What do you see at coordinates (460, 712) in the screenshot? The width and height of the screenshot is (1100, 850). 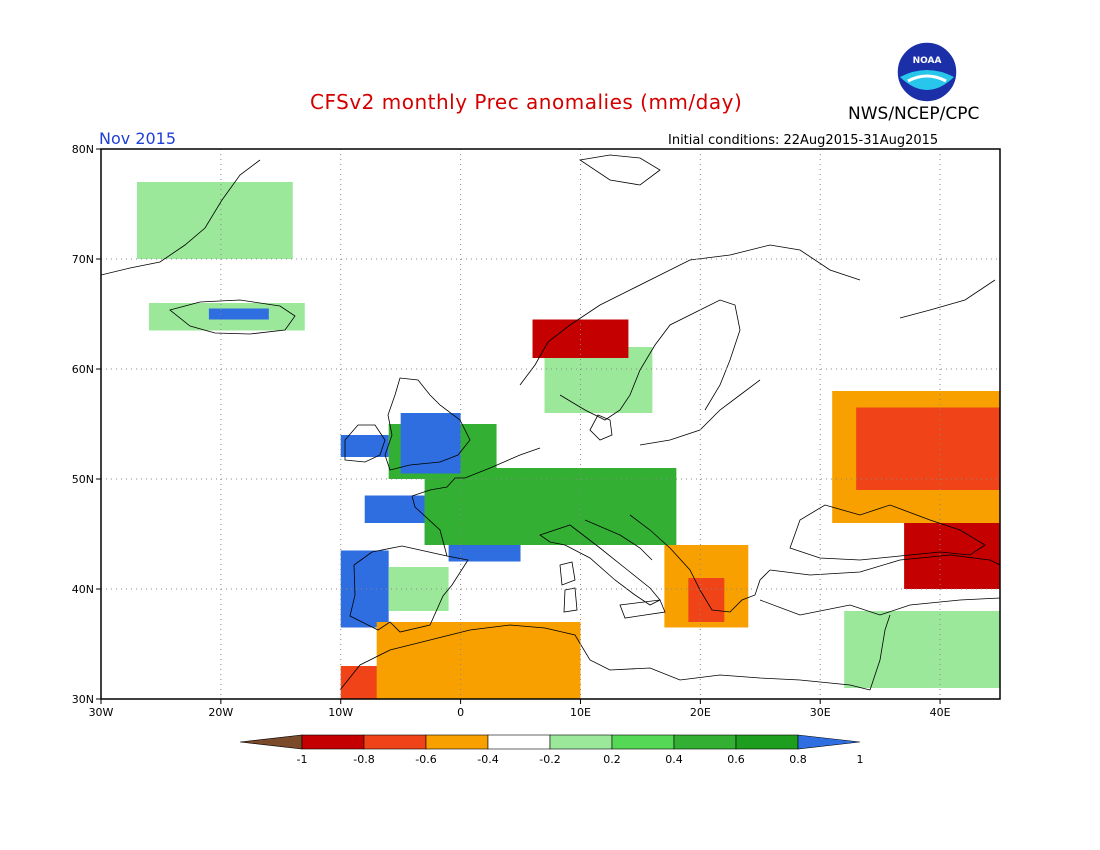 I see `lon-tick-label: 0` at bounding box center [460, 712].